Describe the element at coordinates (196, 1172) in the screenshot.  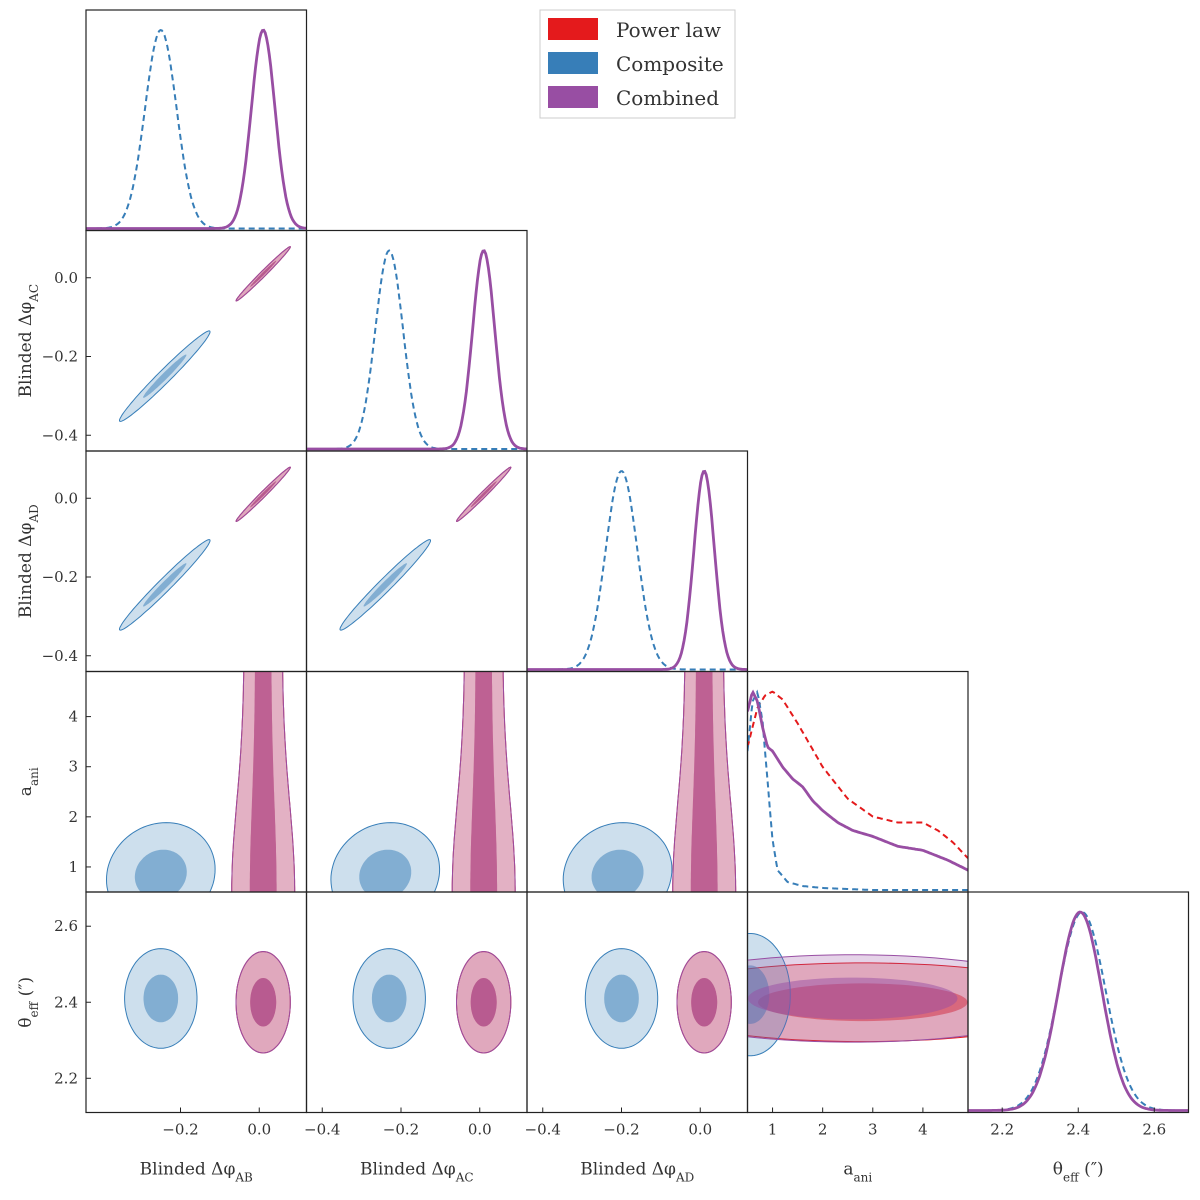
I see `x-axis-label-phiAB: Blinded ΔφAB` at that location.